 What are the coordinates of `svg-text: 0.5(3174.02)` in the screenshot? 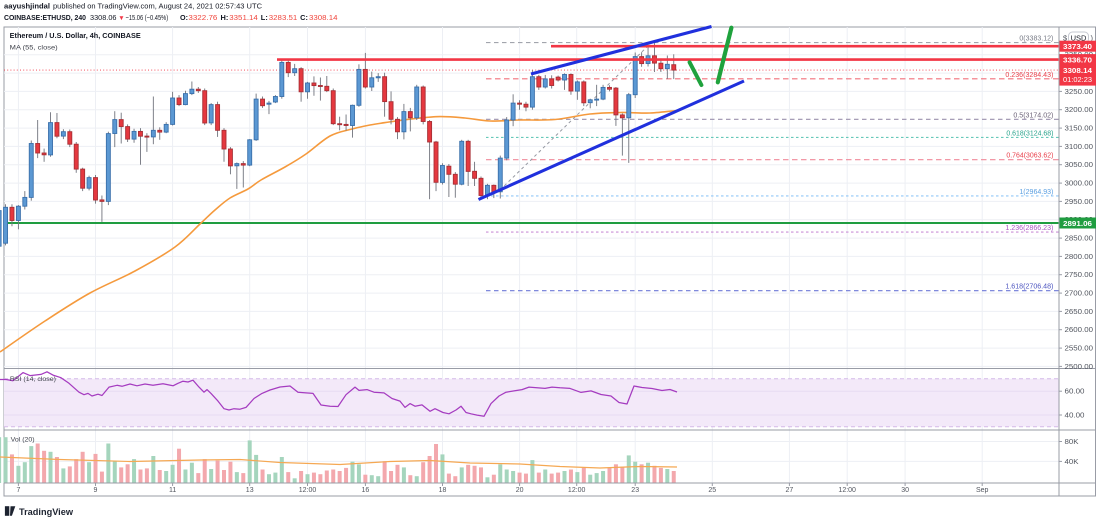 It's located at (1033, 115).